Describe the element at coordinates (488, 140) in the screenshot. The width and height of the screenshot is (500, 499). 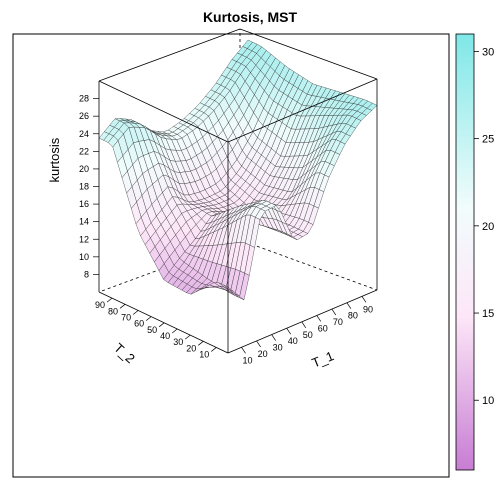
I see `colorkey-tick-label: 25` at that location.